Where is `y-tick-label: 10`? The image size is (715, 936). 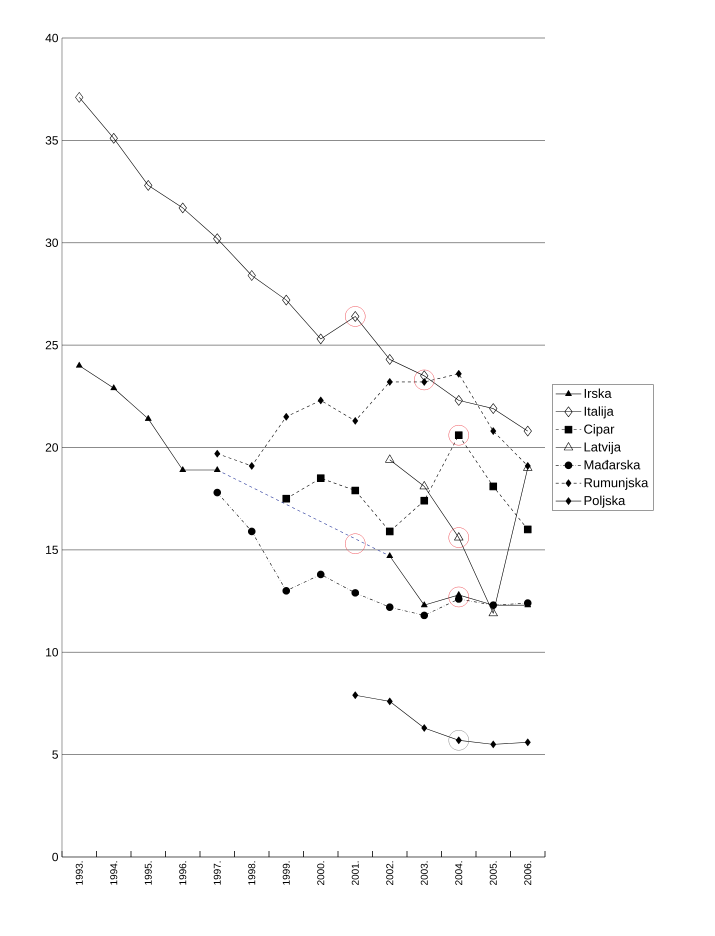
y-tick-label: 10 is located at coordinates (52, 652).